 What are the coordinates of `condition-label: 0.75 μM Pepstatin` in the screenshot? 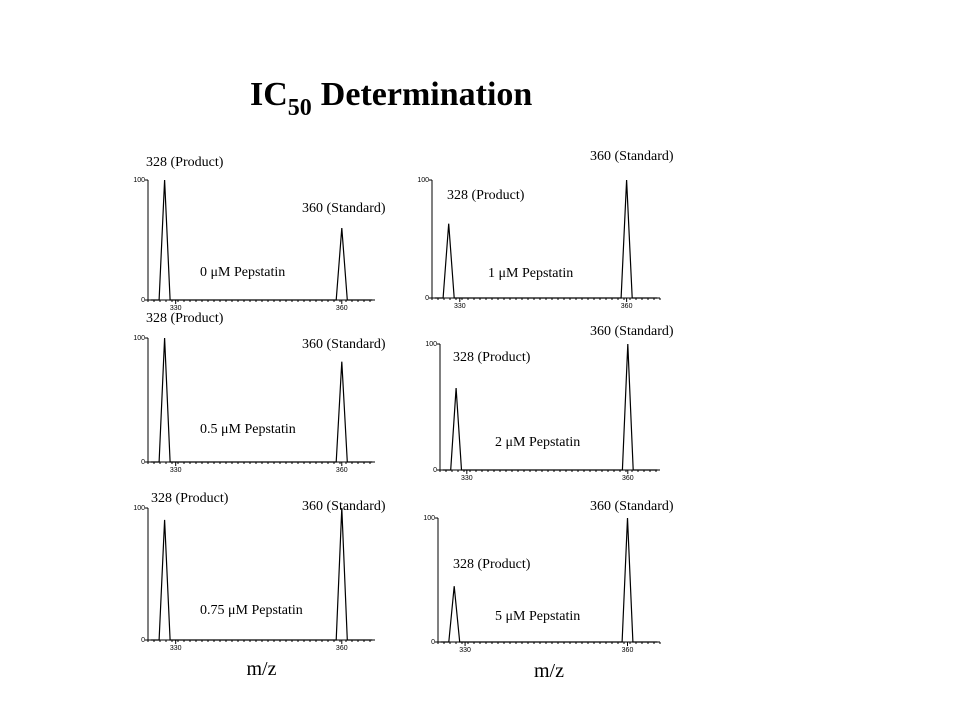 It's located at (251, 610).